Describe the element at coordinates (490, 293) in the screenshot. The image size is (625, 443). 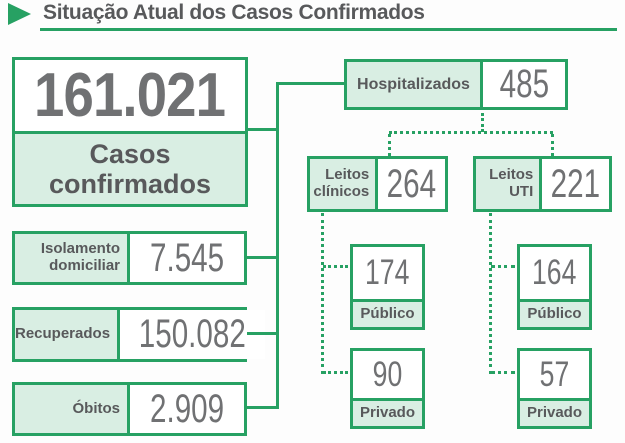
I see `dotted-trunk-uti` at that location.